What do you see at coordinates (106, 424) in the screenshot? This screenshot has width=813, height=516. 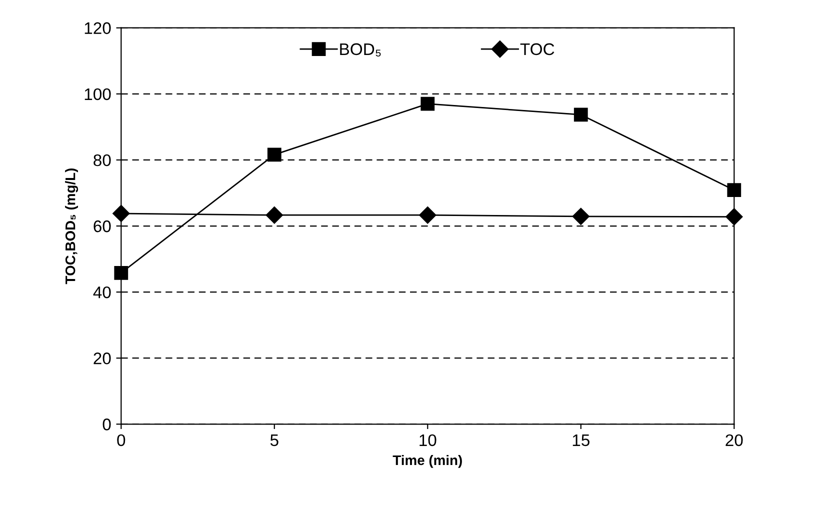 I see `y-tick-label: 0` at bounding box center [106, 424].